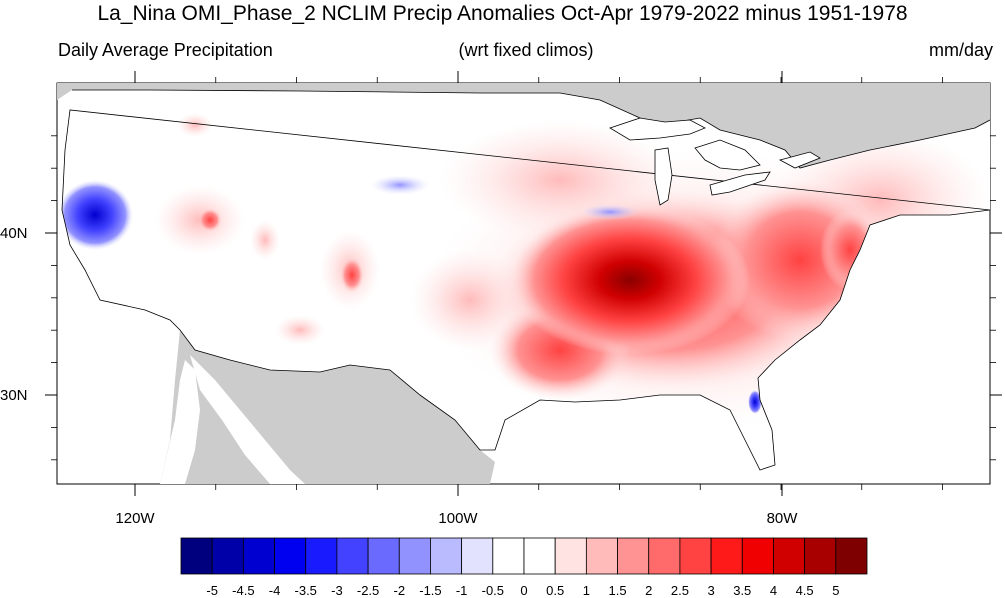 The width and height of the screenshot is (1005, 598). Describe the element at coordinates (526, 50) in the screenshot. I see `subtitle-center: (wrt fixed climos)` at that location.